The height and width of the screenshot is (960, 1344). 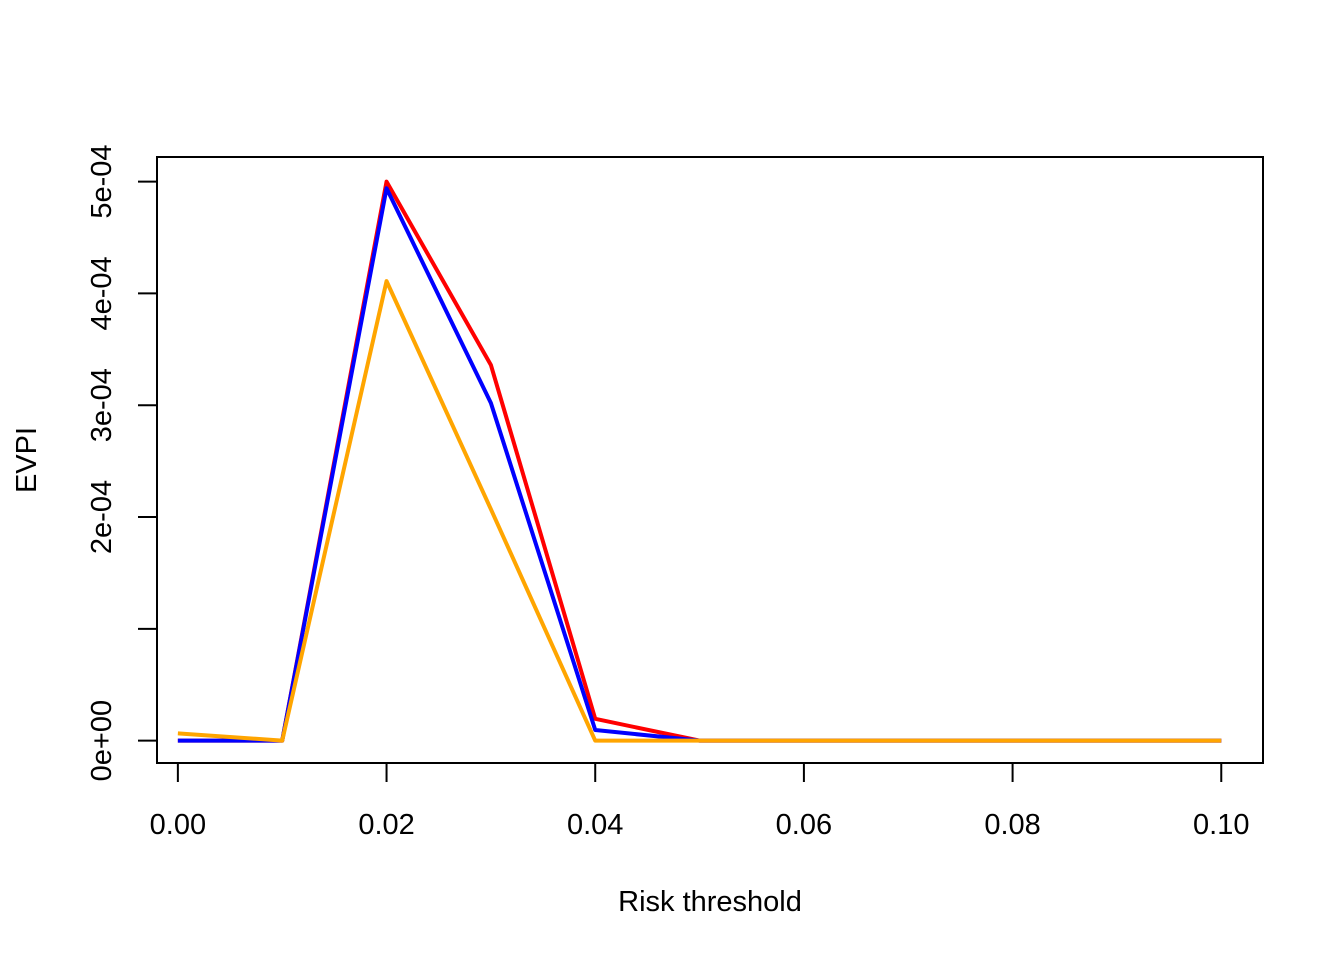 I want to click on x-tick-label: 0.08, so click(x=1012, y=825).